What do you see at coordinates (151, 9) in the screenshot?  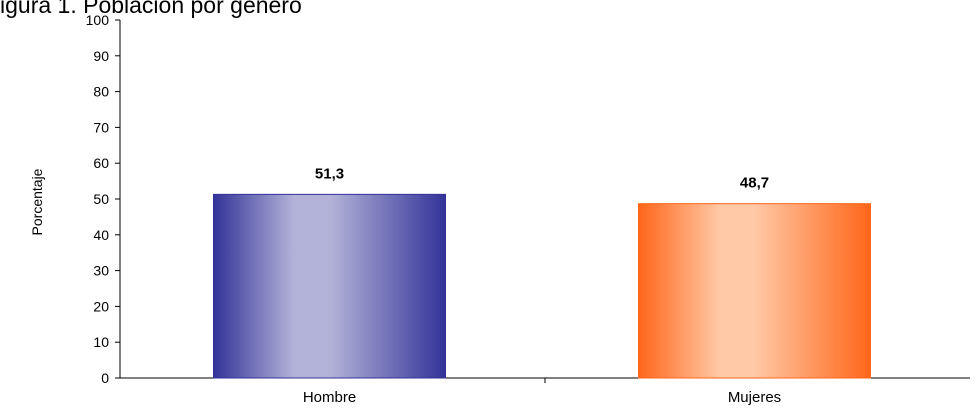 I see `chart-title: igura 1. Población por género` at bounding box center [151, 9].